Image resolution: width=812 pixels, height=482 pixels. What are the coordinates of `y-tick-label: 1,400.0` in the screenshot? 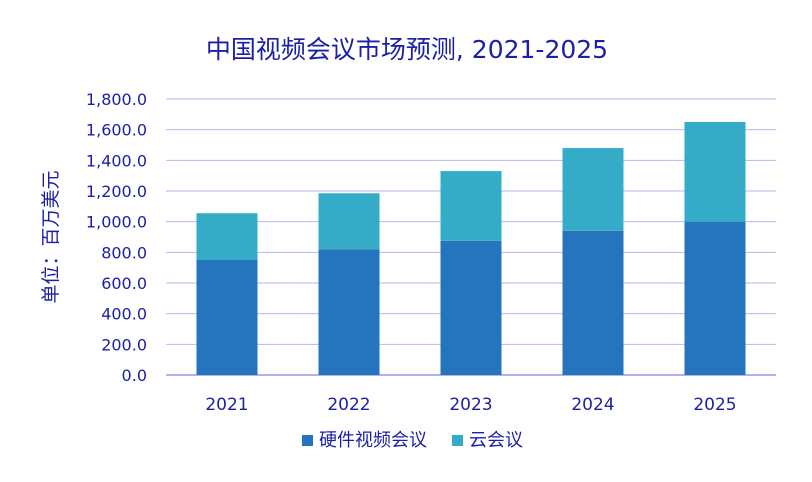 It's located at (116, 160).